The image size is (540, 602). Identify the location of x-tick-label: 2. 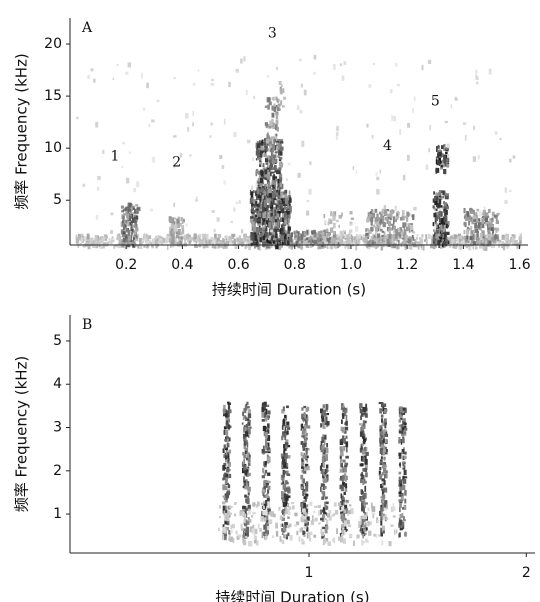
(526, 573).